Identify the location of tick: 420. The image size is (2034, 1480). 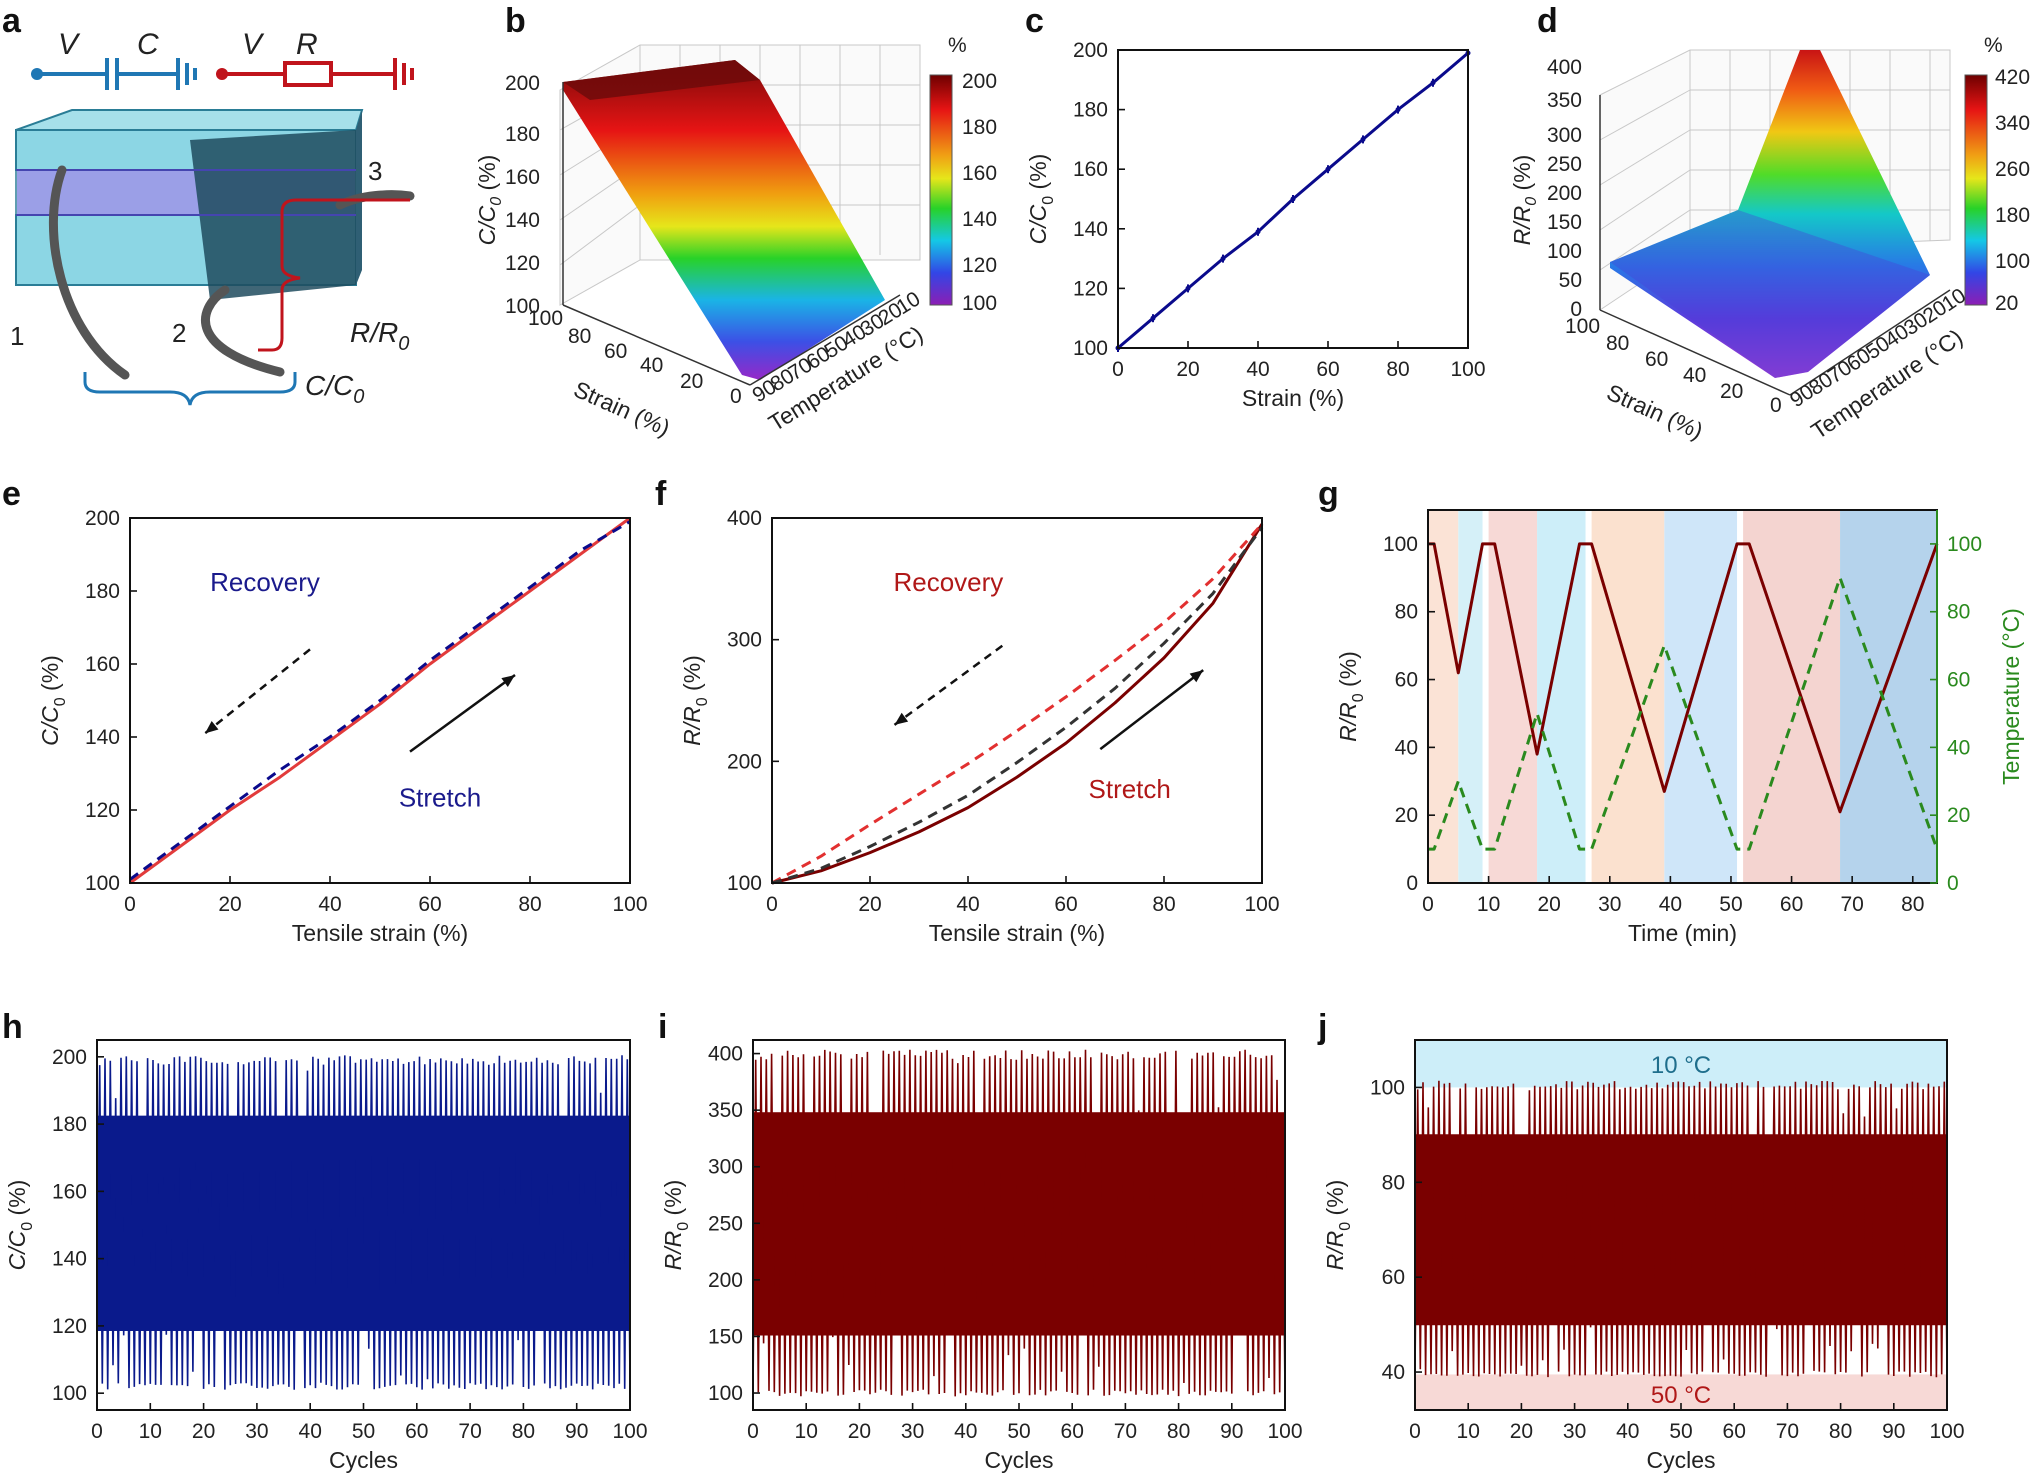
(2012, 77).